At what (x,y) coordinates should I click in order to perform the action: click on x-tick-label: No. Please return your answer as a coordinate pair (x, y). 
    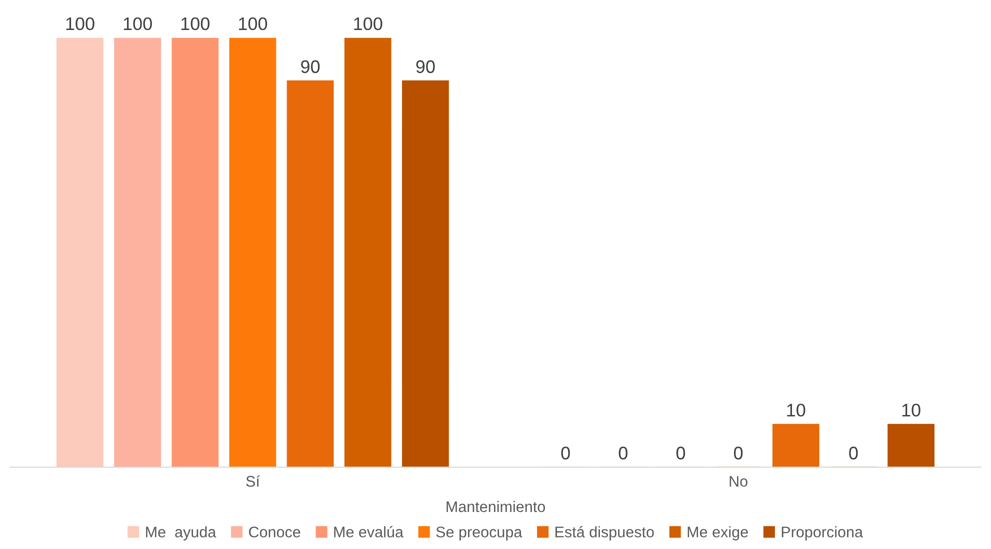
    Looking at the image, I should click on (739, 481).